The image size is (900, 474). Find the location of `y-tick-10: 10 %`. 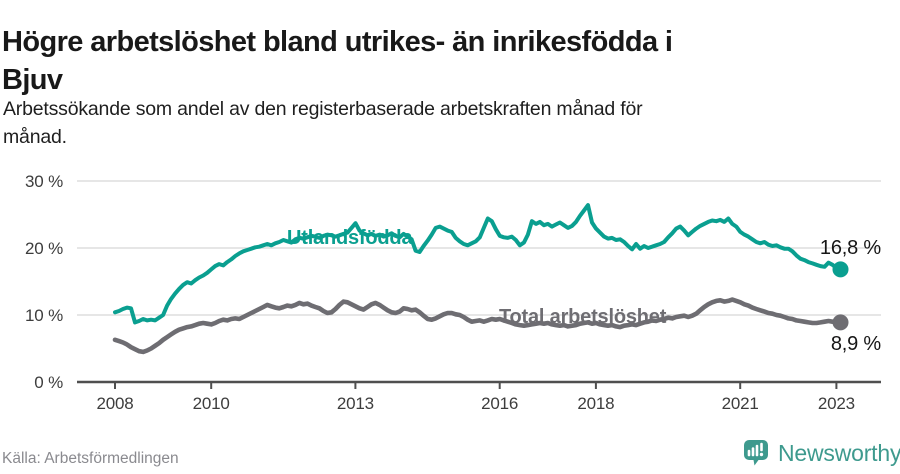

y-tick-10: 10 % is located at coordinates (44, 315).